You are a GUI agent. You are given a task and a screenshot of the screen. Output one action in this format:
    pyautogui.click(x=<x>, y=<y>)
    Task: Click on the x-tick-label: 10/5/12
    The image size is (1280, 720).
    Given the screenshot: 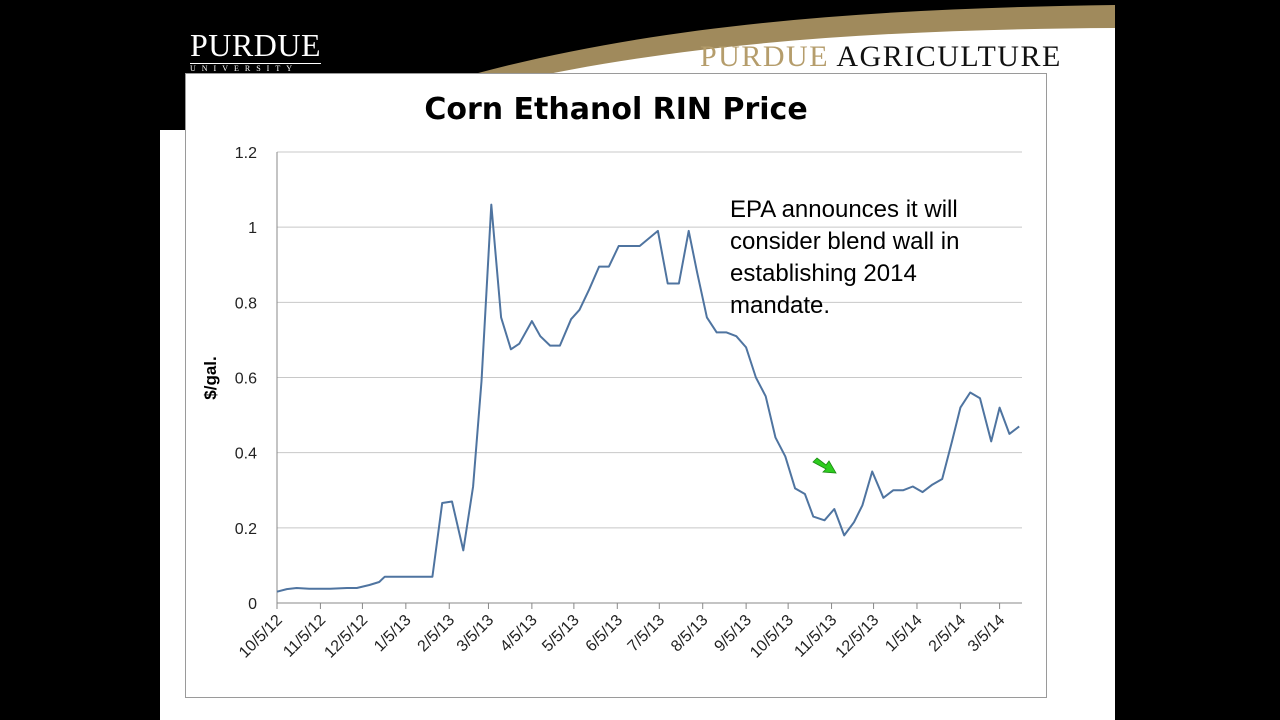 What is the action you would take?
    pyautogui.click(x=261, y=637)
    